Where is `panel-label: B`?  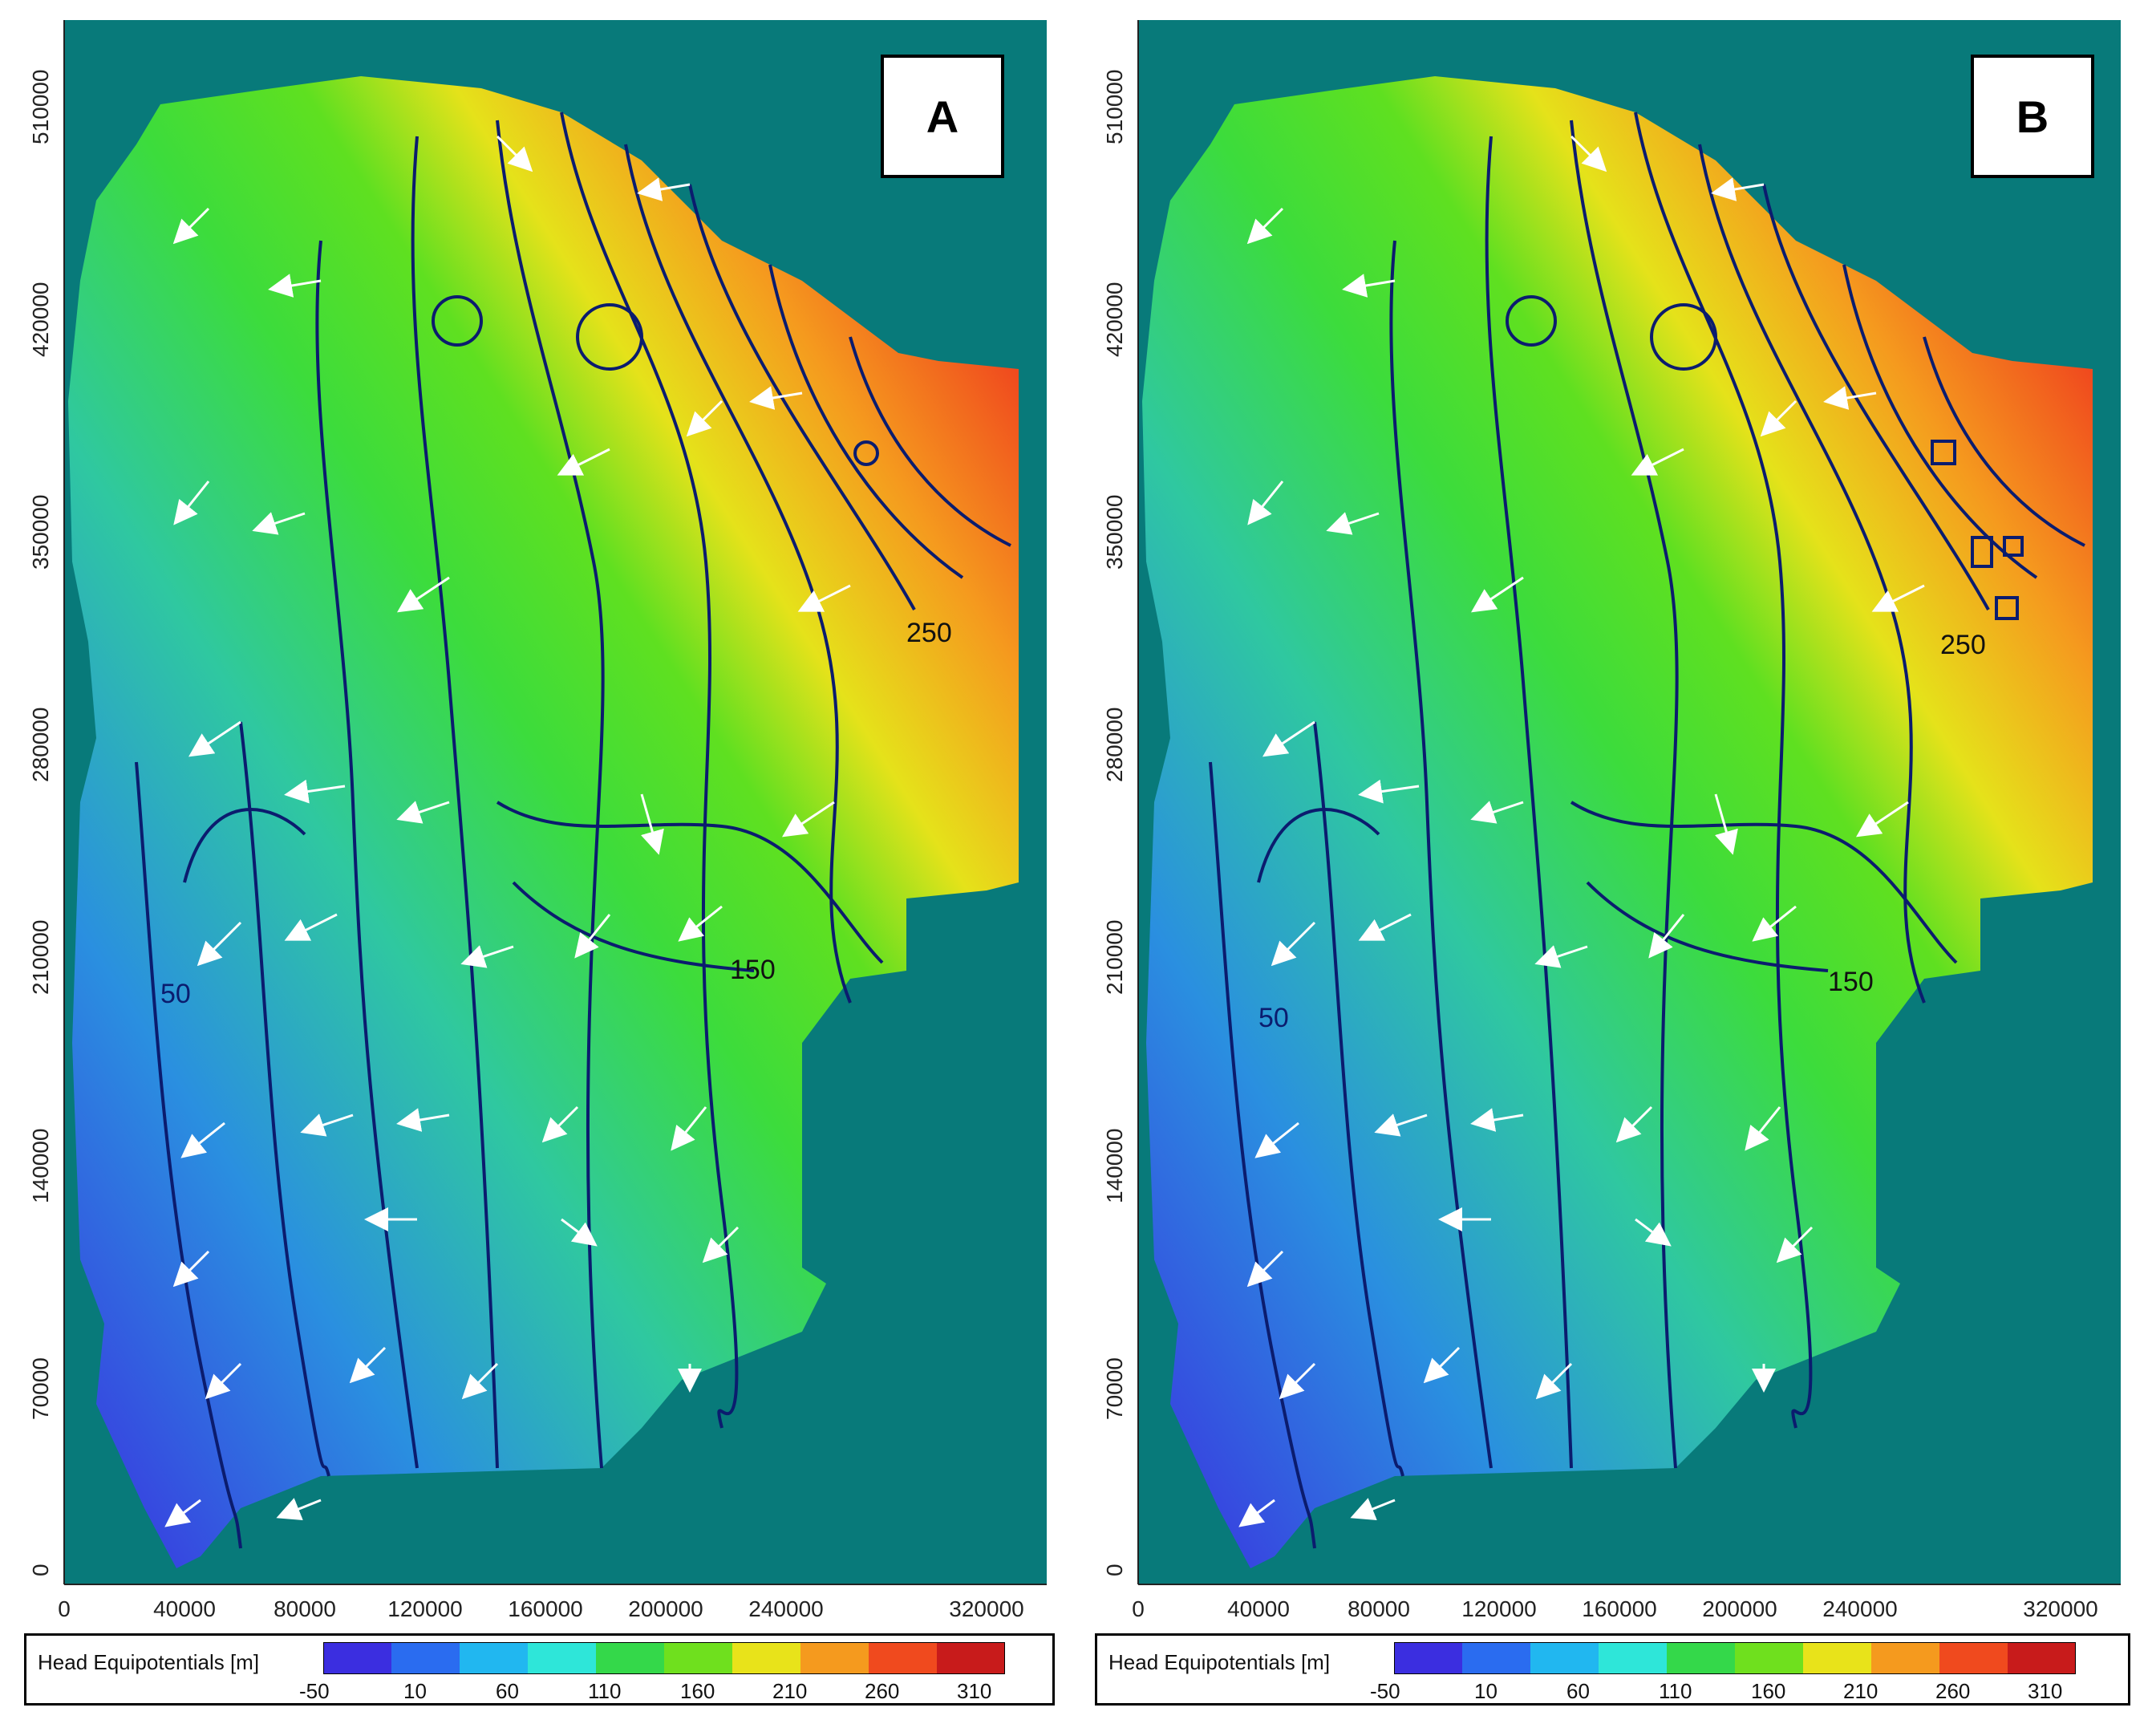
panel-label: B is located at coordinates (2032, 117).